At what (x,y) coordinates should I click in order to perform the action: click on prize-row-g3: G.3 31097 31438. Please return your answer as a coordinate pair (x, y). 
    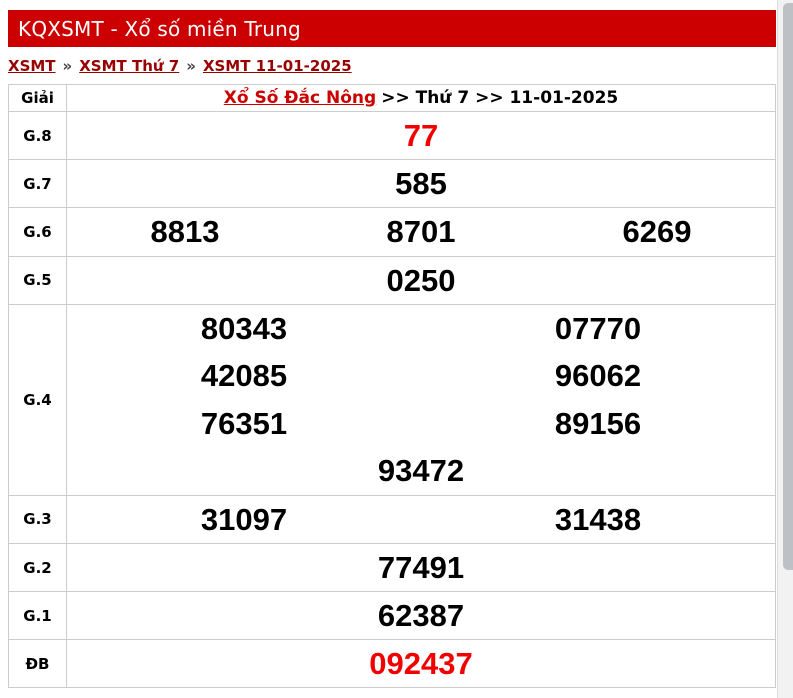
    Looking at the image, I should click on (392, 519).